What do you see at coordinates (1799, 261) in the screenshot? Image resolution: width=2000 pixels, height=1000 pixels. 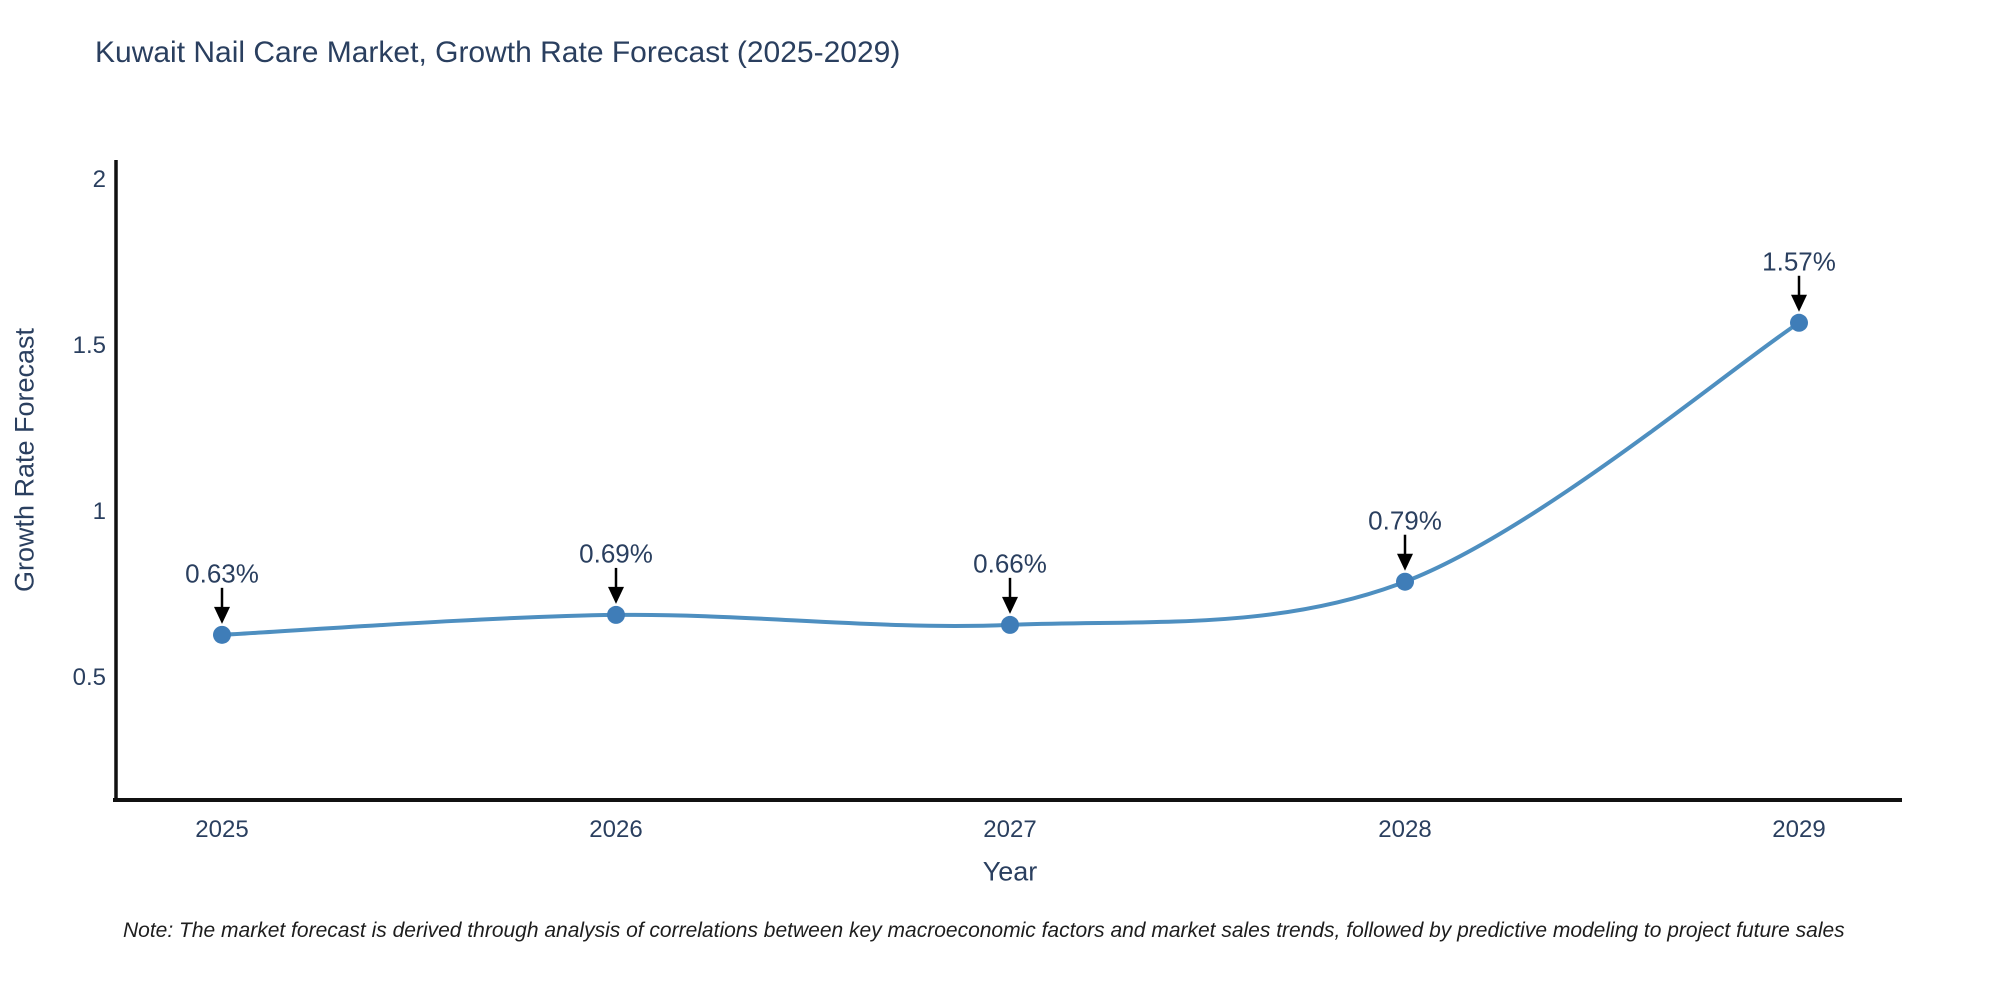 I see `data-point-label: 1.57%` at bounding box center [1799, 261].